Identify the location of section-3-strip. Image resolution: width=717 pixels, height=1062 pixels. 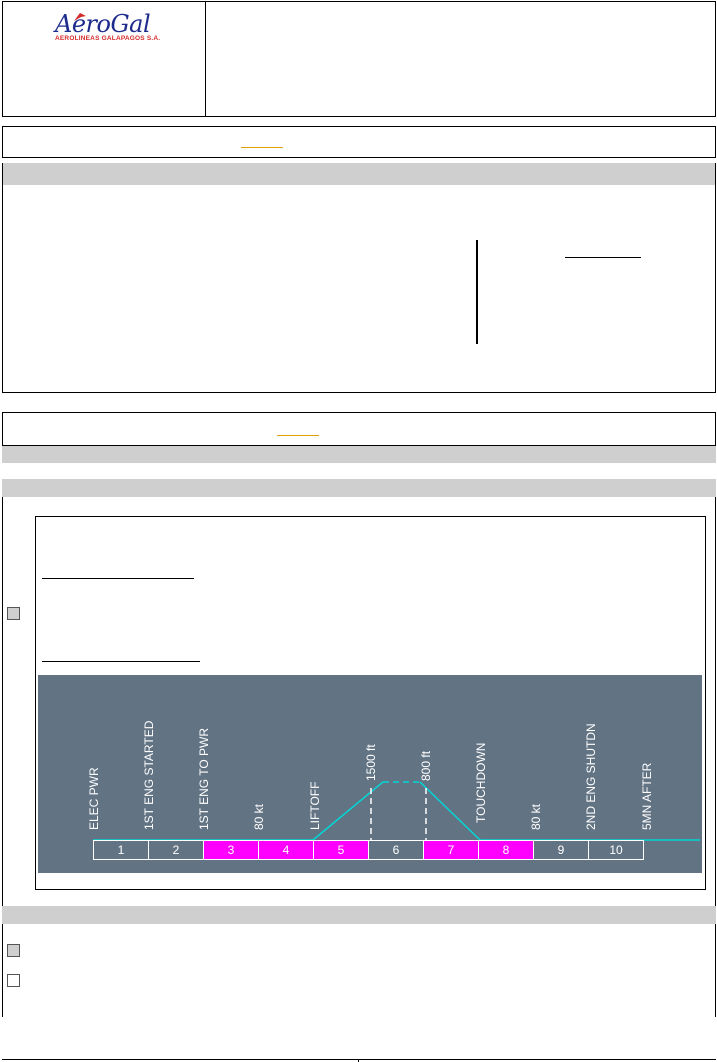
(359, 915).